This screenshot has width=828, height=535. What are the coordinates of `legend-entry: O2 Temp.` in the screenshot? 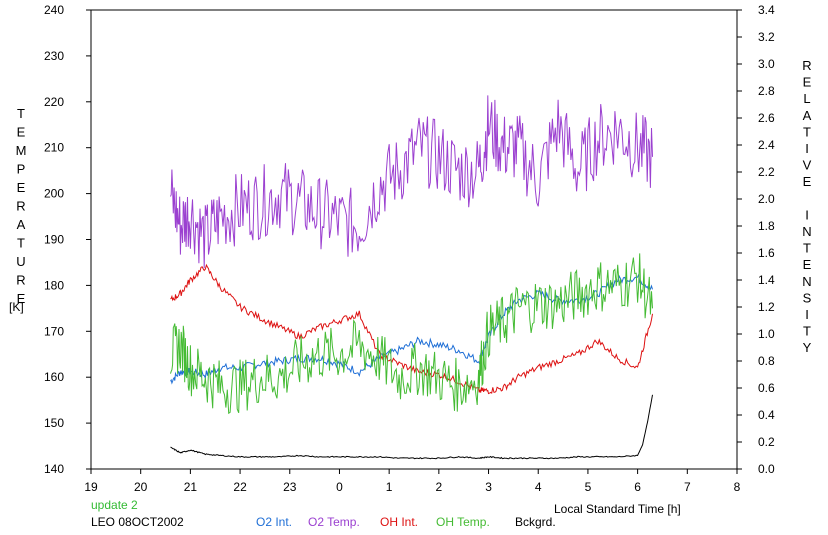 It's located at (334, 522).